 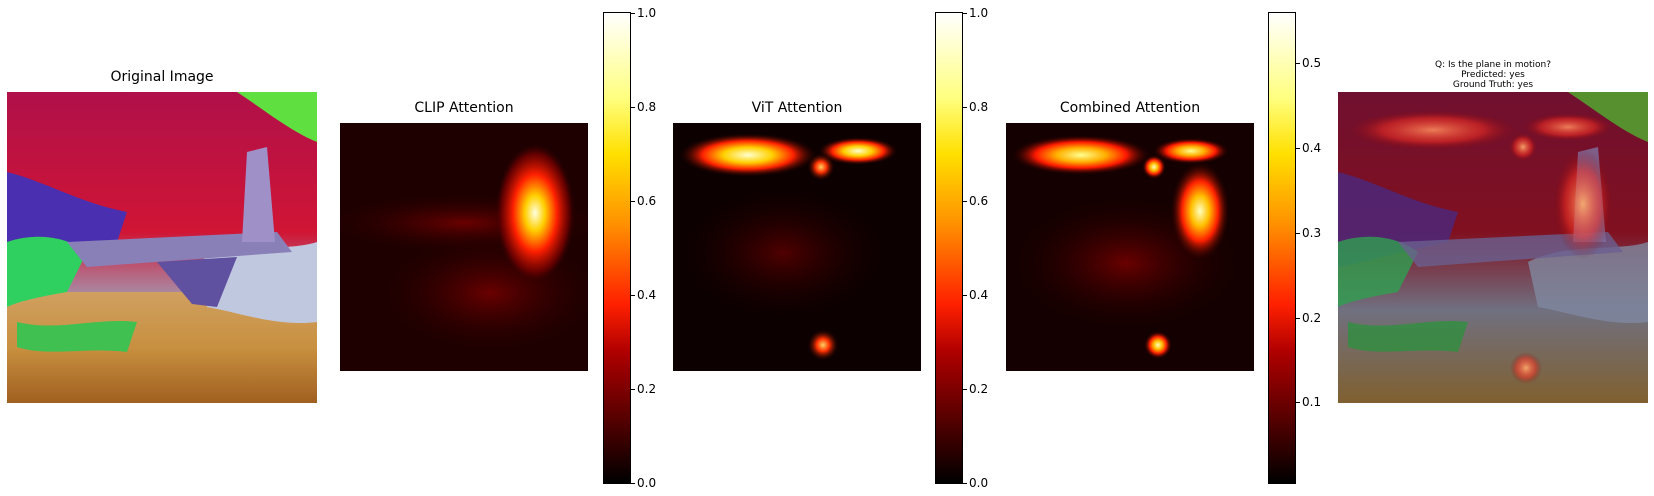 What do you see at coordinates (1493, 75) in the screenshot?
I see `overlay-predicted: Predicted: yes` at bounding box center [1493, 75].